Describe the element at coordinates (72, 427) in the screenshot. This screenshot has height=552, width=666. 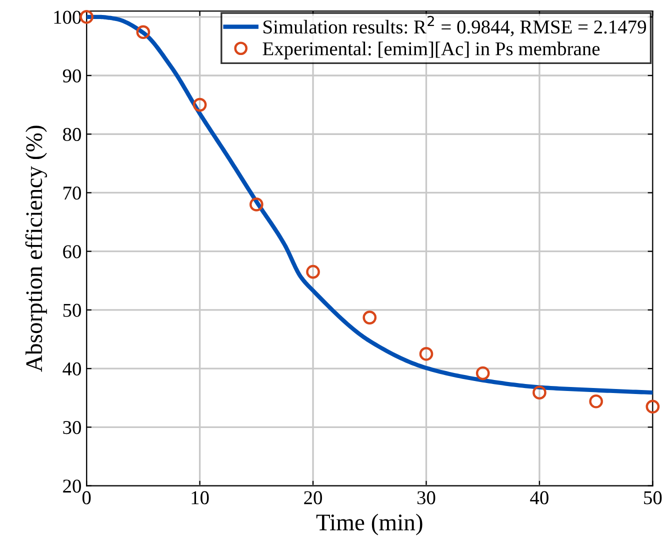
I see `y-tick-label: 30` at that location.